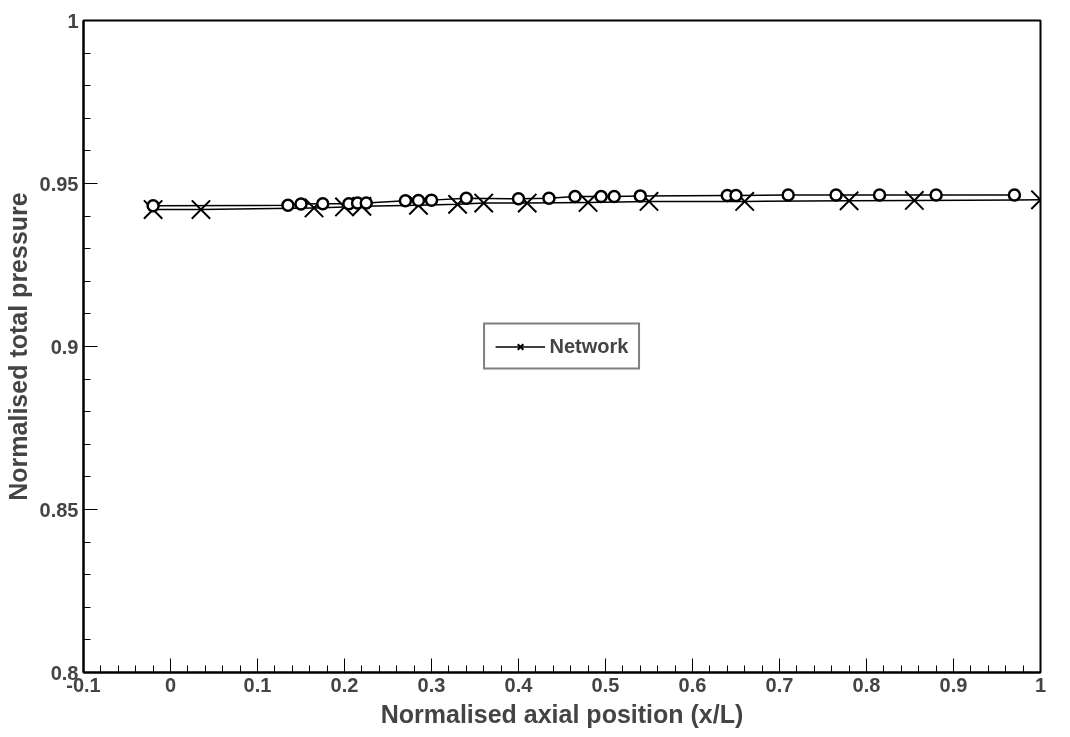  I want to click on x-tick-label: 0.9, so click(953, 684).